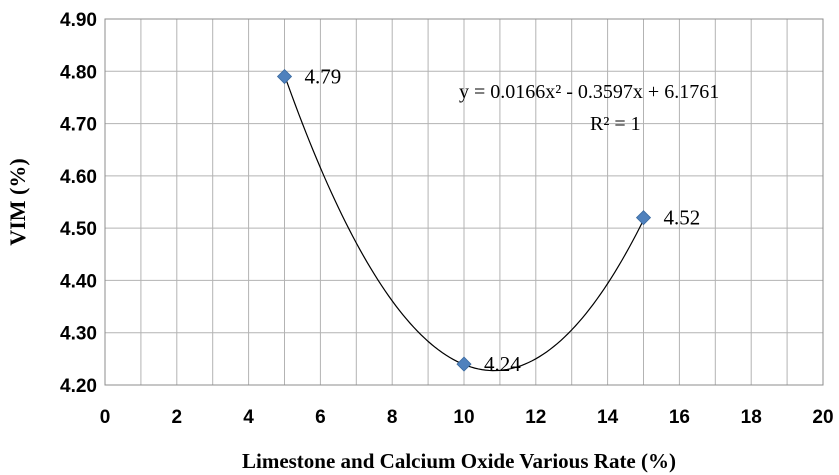 This screenshot has width=839, height=475. Describe the element at coordinates (78, 177) in the screenshot. I see `y-tick-label: 4.60` at that location.